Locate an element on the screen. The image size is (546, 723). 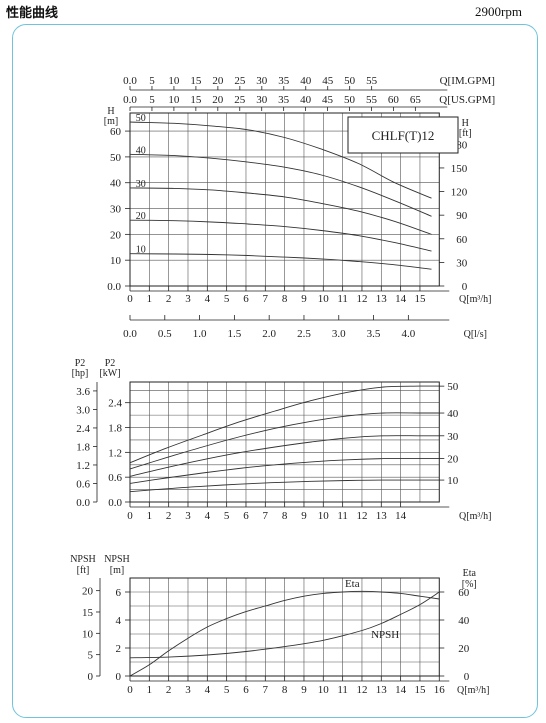
head-y-right-tick-label: 0 is located at coordinates (465, 287).